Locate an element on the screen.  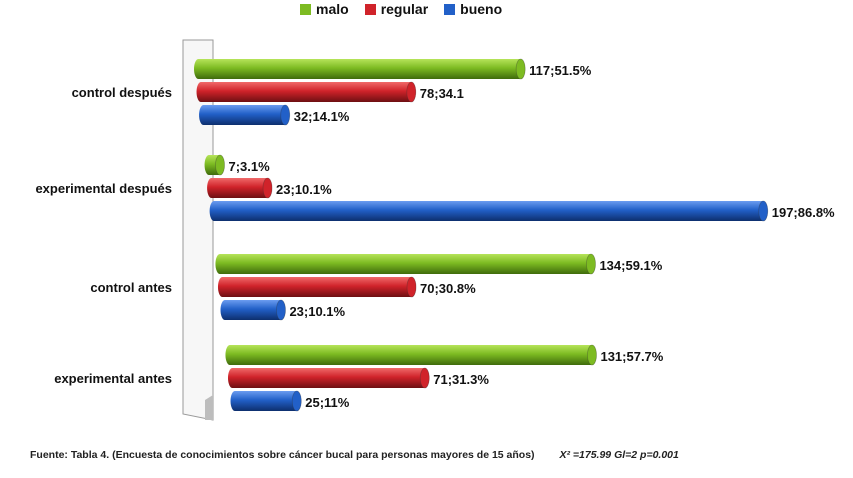
data-label-bueno-1: 32;14.1% is located at coordinates (322, 116).